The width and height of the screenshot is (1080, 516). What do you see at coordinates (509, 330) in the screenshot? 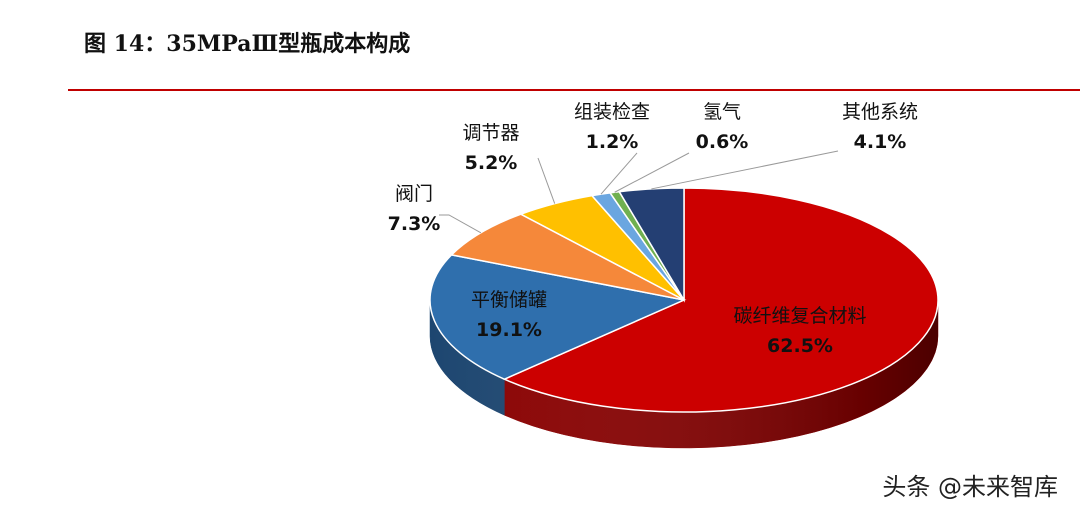
I see `slice-value-平衡储罐: 19.1%` at bounding box center [509, 330].